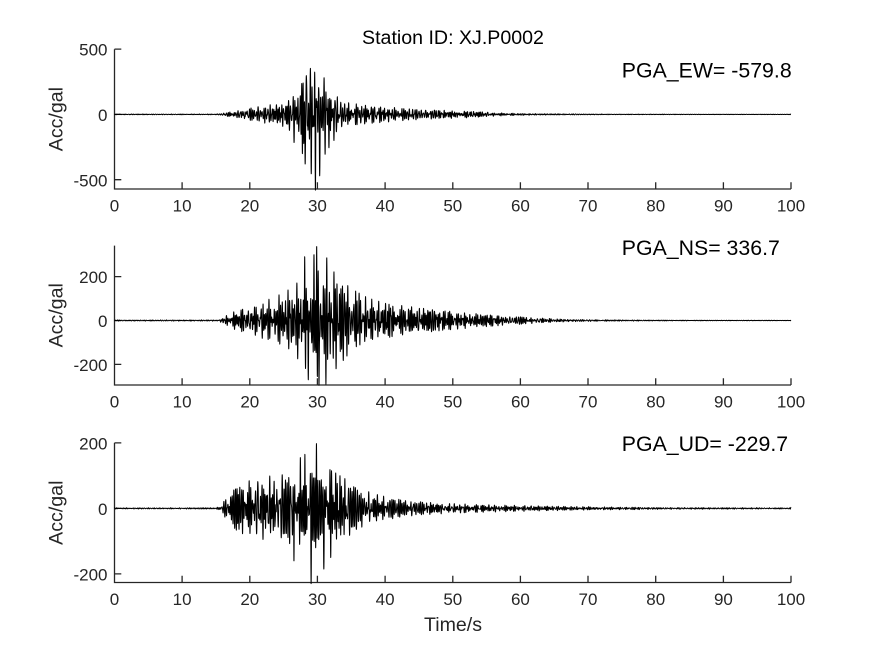  What do you see at coordinates (90, 180) in the screenshot?
I see `svg-text: -500` at bounding box center [90, 180].